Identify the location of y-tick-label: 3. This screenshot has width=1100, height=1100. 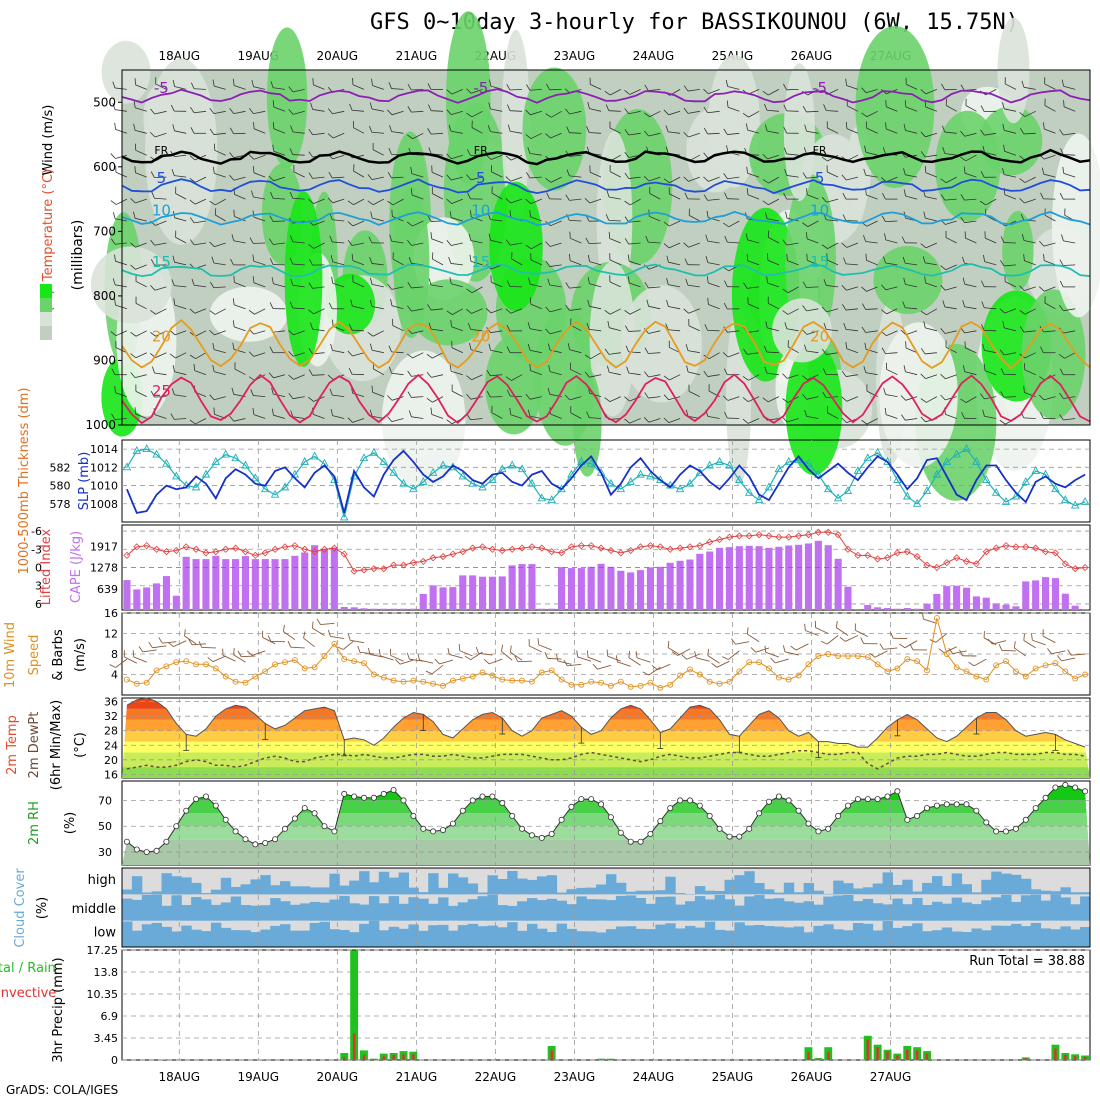
(38, 586).